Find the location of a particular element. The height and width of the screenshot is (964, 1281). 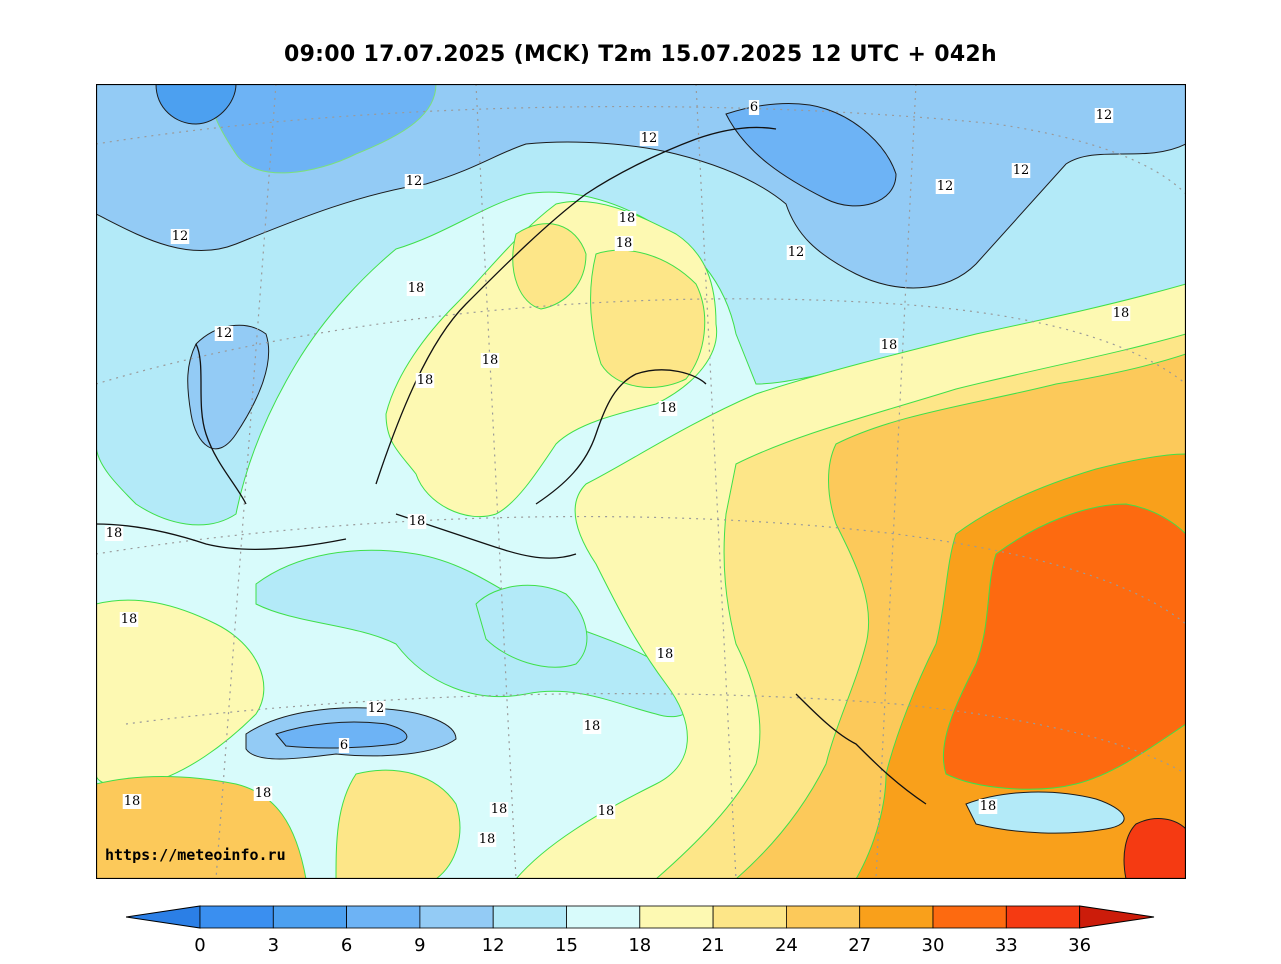

colorbar-low-extend is located at coordinates (163, 917).